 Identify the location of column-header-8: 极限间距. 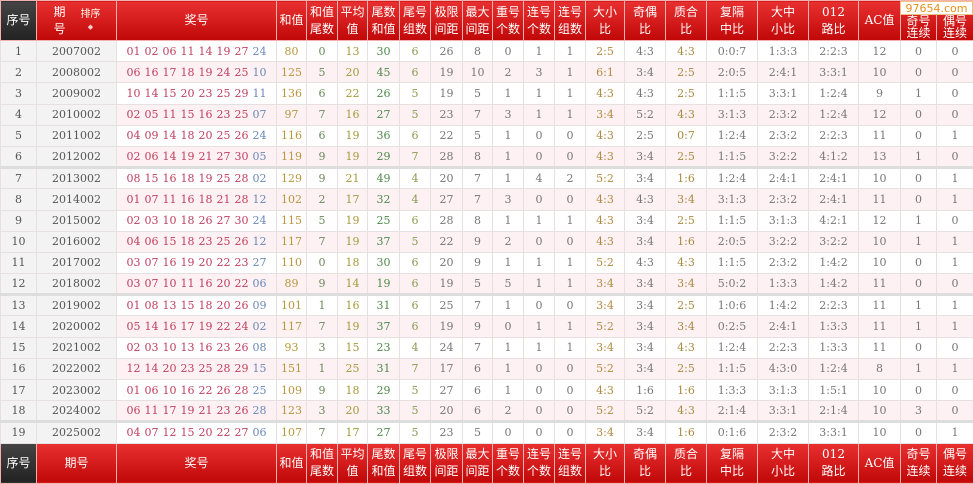
(446, 463).